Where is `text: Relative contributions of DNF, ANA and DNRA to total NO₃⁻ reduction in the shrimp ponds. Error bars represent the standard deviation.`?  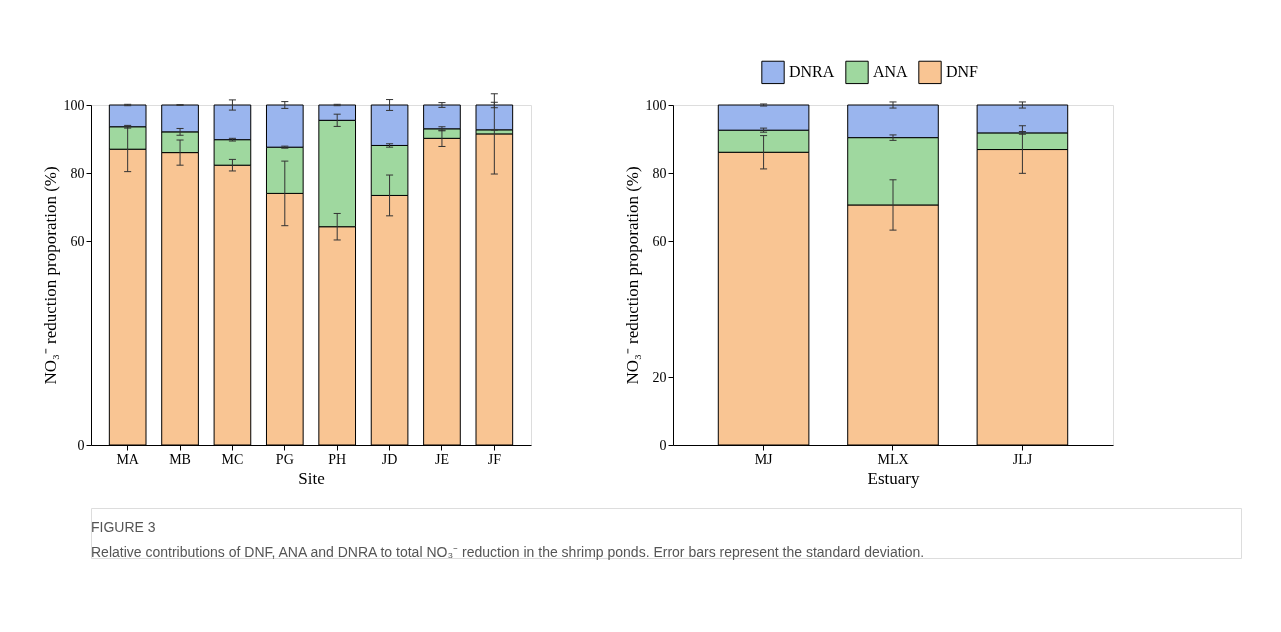
text: Relative contributions of DNF, ANA and DNRA to total NO₃⁻ reduction in the shrimp ponds. Error bars represent the standard deviation. is located at coordinates (508, 551).